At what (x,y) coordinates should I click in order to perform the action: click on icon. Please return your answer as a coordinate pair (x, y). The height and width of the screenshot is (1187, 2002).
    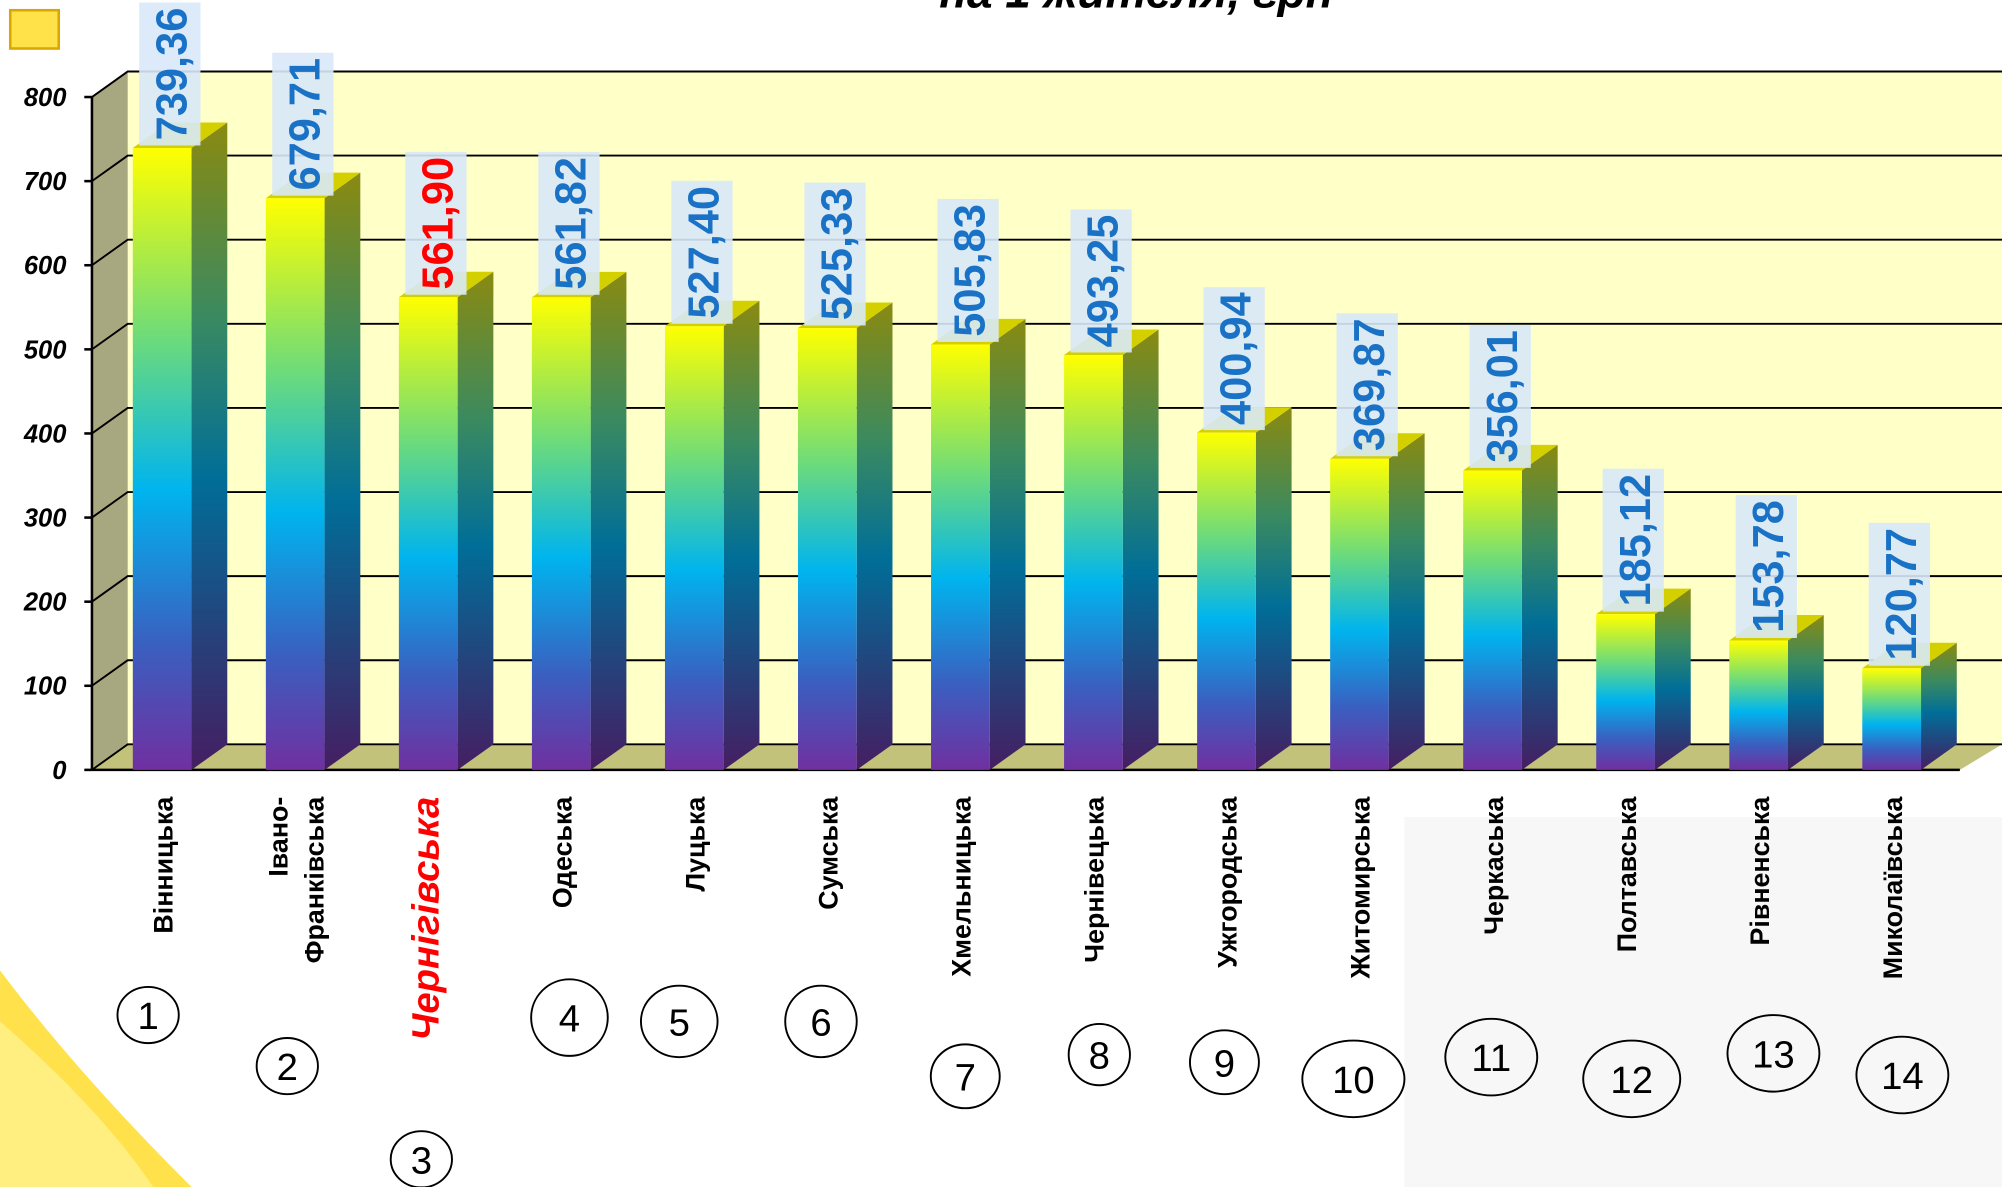
    Looking at the image, I should click on (34, 29).